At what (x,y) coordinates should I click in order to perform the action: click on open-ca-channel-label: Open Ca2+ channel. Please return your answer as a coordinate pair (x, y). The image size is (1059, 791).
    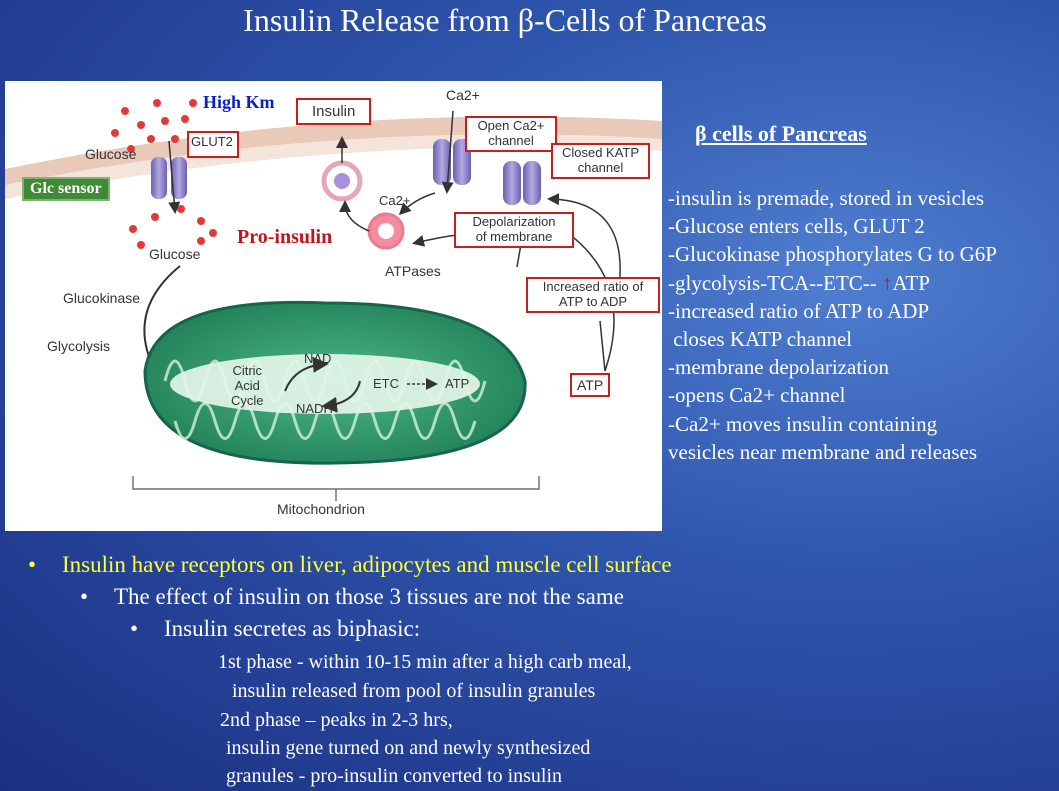
    Looking at the image, I should click on (511, 134).